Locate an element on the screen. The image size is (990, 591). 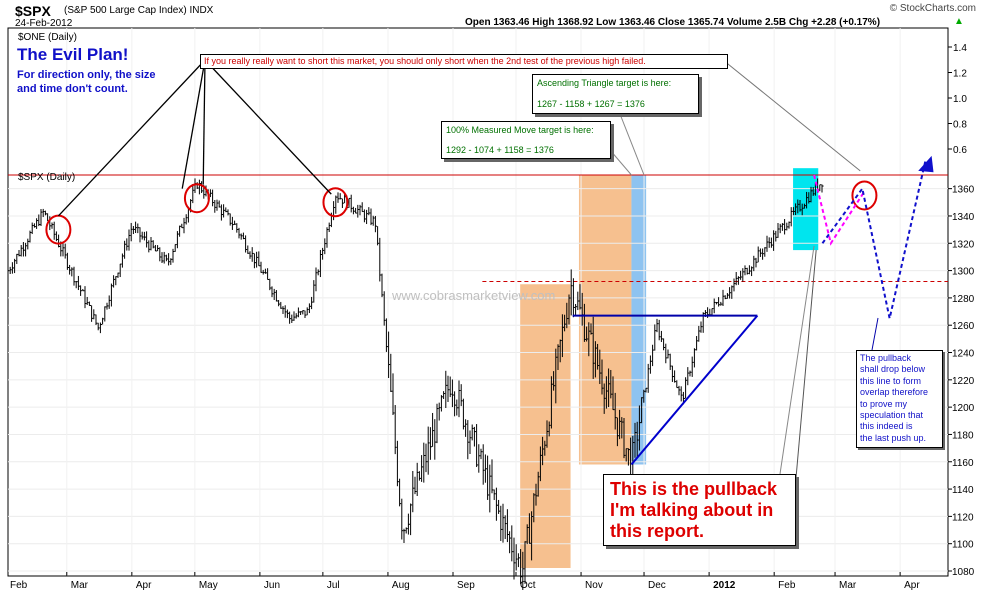
y-tick-label: 1280 is located at coordinates (963, 299).